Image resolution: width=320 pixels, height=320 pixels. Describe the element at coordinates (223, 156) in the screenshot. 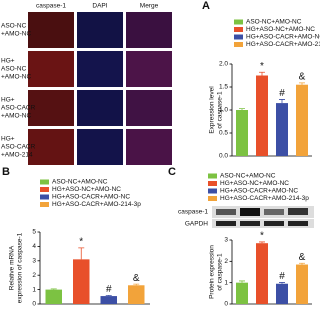

I see `y-tick-label: 0.0` at that location.